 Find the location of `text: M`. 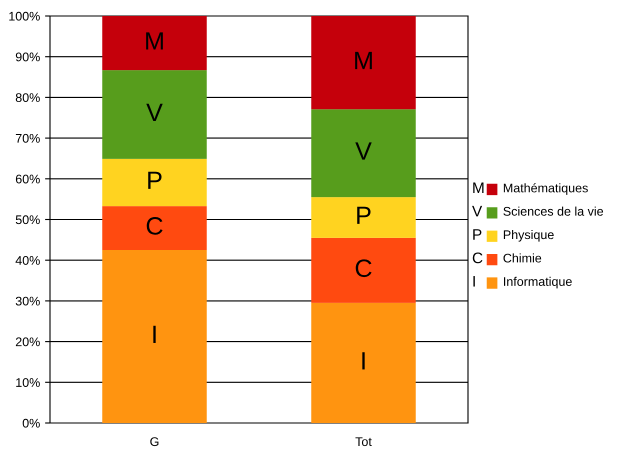

text: M is located at coordinates (478, 187).